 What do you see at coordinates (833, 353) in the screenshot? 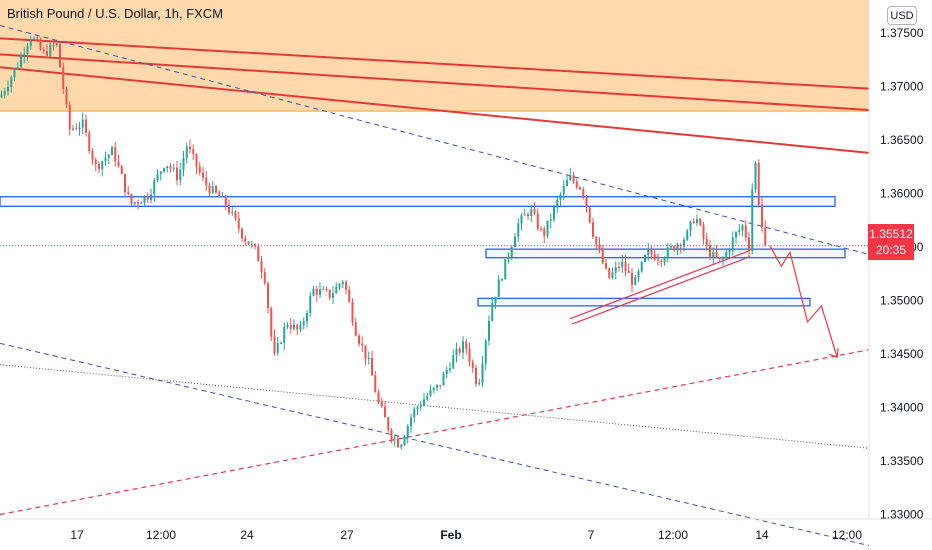
I see `forecast-arrowhead` at bounding box center [833, 353].